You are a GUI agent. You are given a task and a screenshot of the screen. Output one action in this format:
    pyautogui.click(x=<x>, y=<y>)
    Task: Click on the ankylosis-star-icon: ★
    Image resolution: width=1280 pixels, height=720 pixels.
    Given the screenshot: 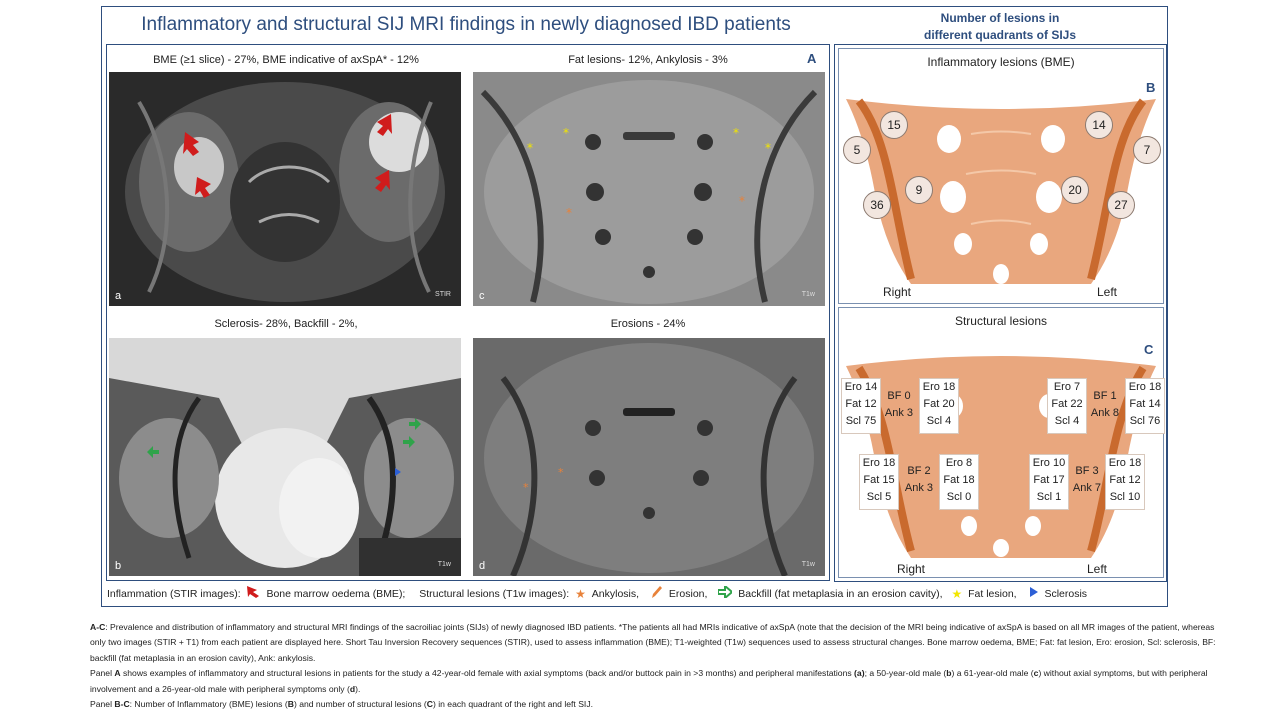 What is the action you would take?
    pyautogui.click(x=580, y=593)
    